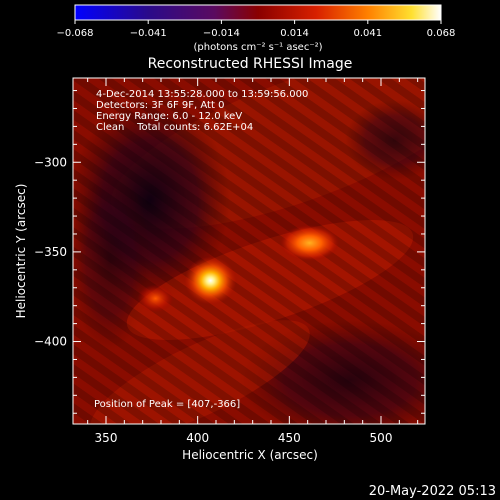 Image resolution: width=500 pixels, height=500 pixels. Describe the element at coordinates (381, 438) in the screenshot. I see `x-tick-label: 500` at that location.